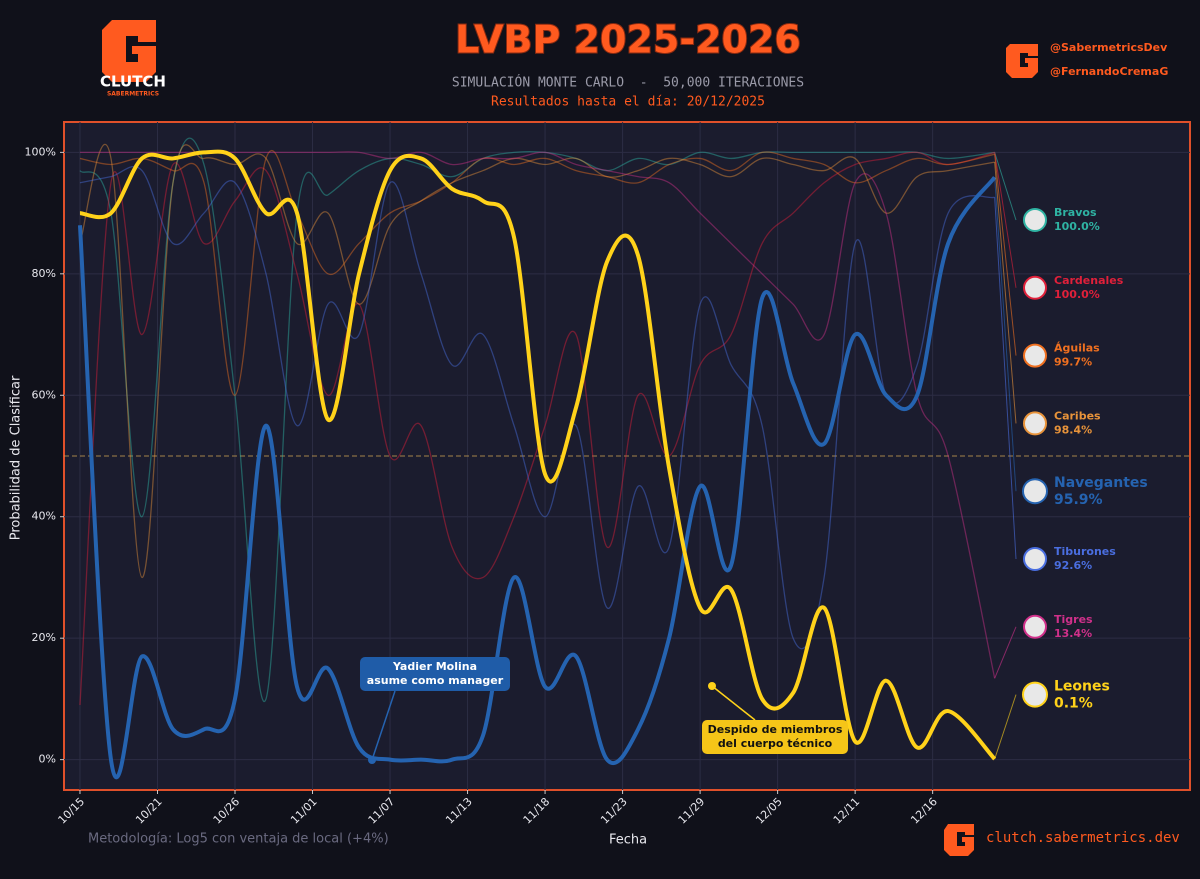  What do you see at coordinates (133, 82) in the screenshot?
I see `logo-text: CLUTCH` at bounding box center [133, 82].